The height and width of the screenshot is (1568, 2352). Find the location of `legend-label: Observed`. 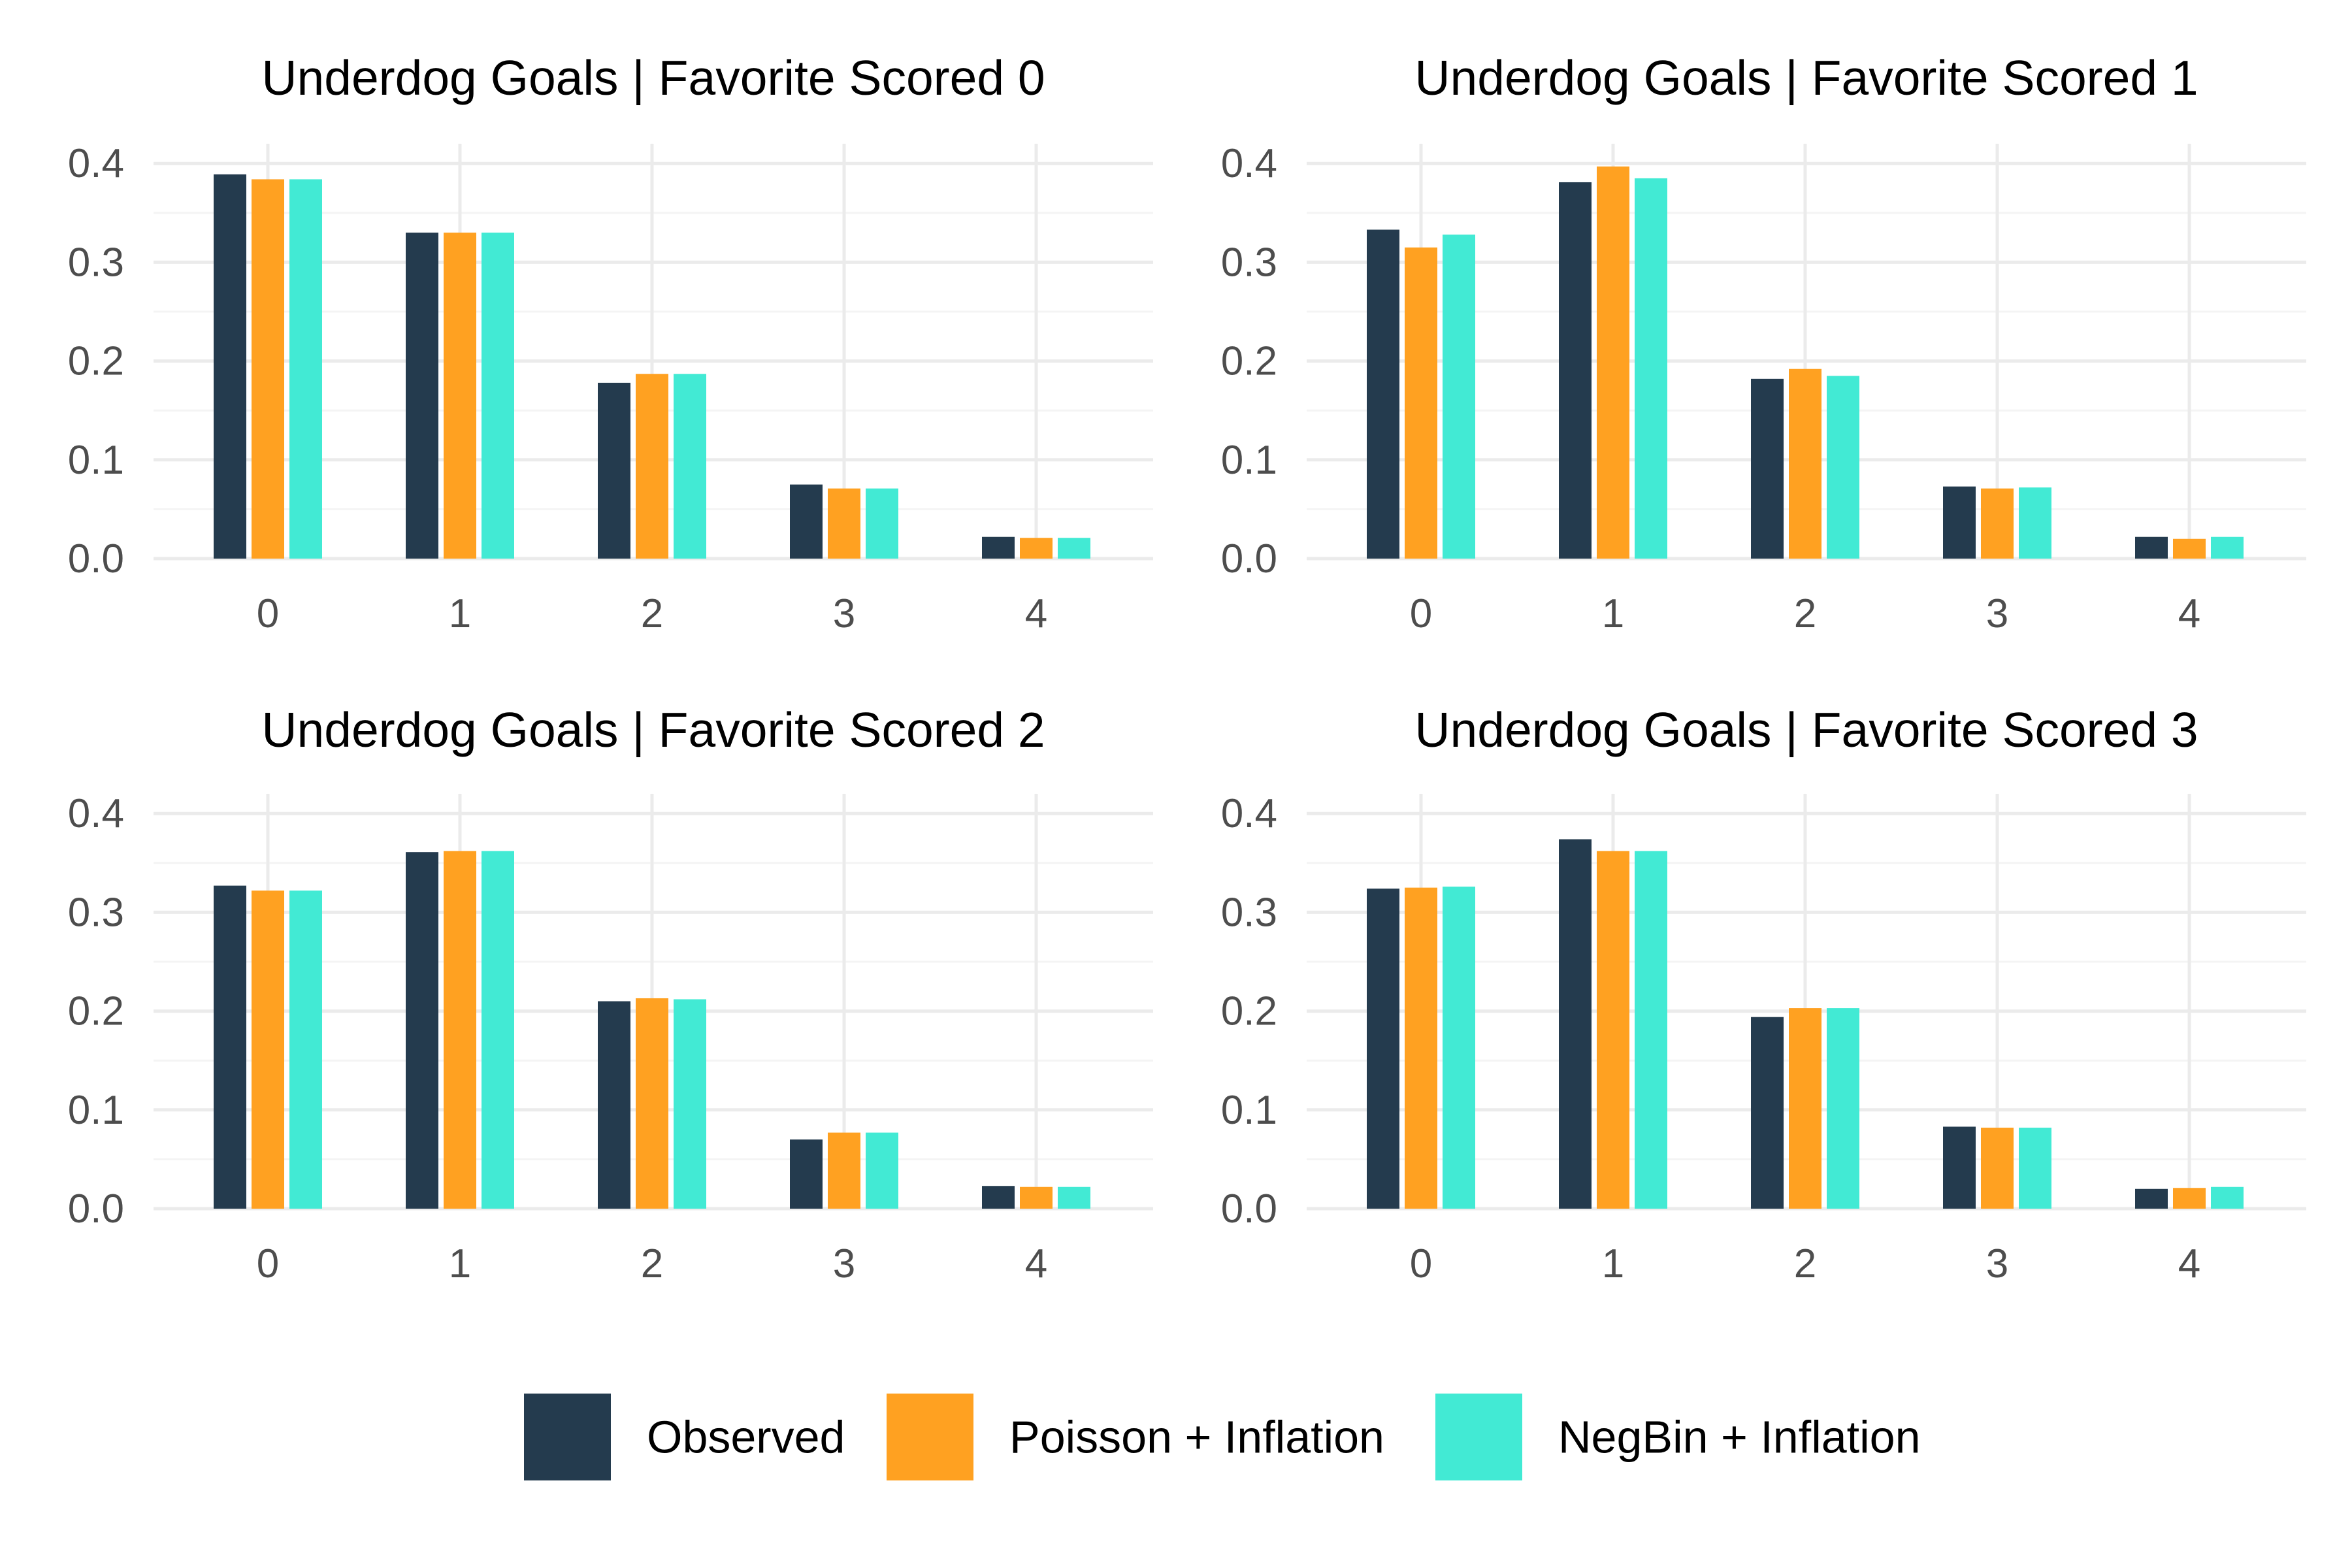

legend-label: Observed is located at coordinates (746, 1437).